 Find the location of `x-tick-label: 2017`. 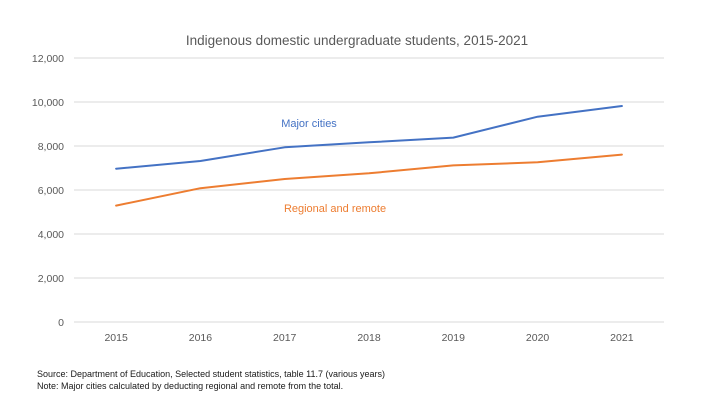

x-tick-label: 2017 is located at coordinates (285, 338).